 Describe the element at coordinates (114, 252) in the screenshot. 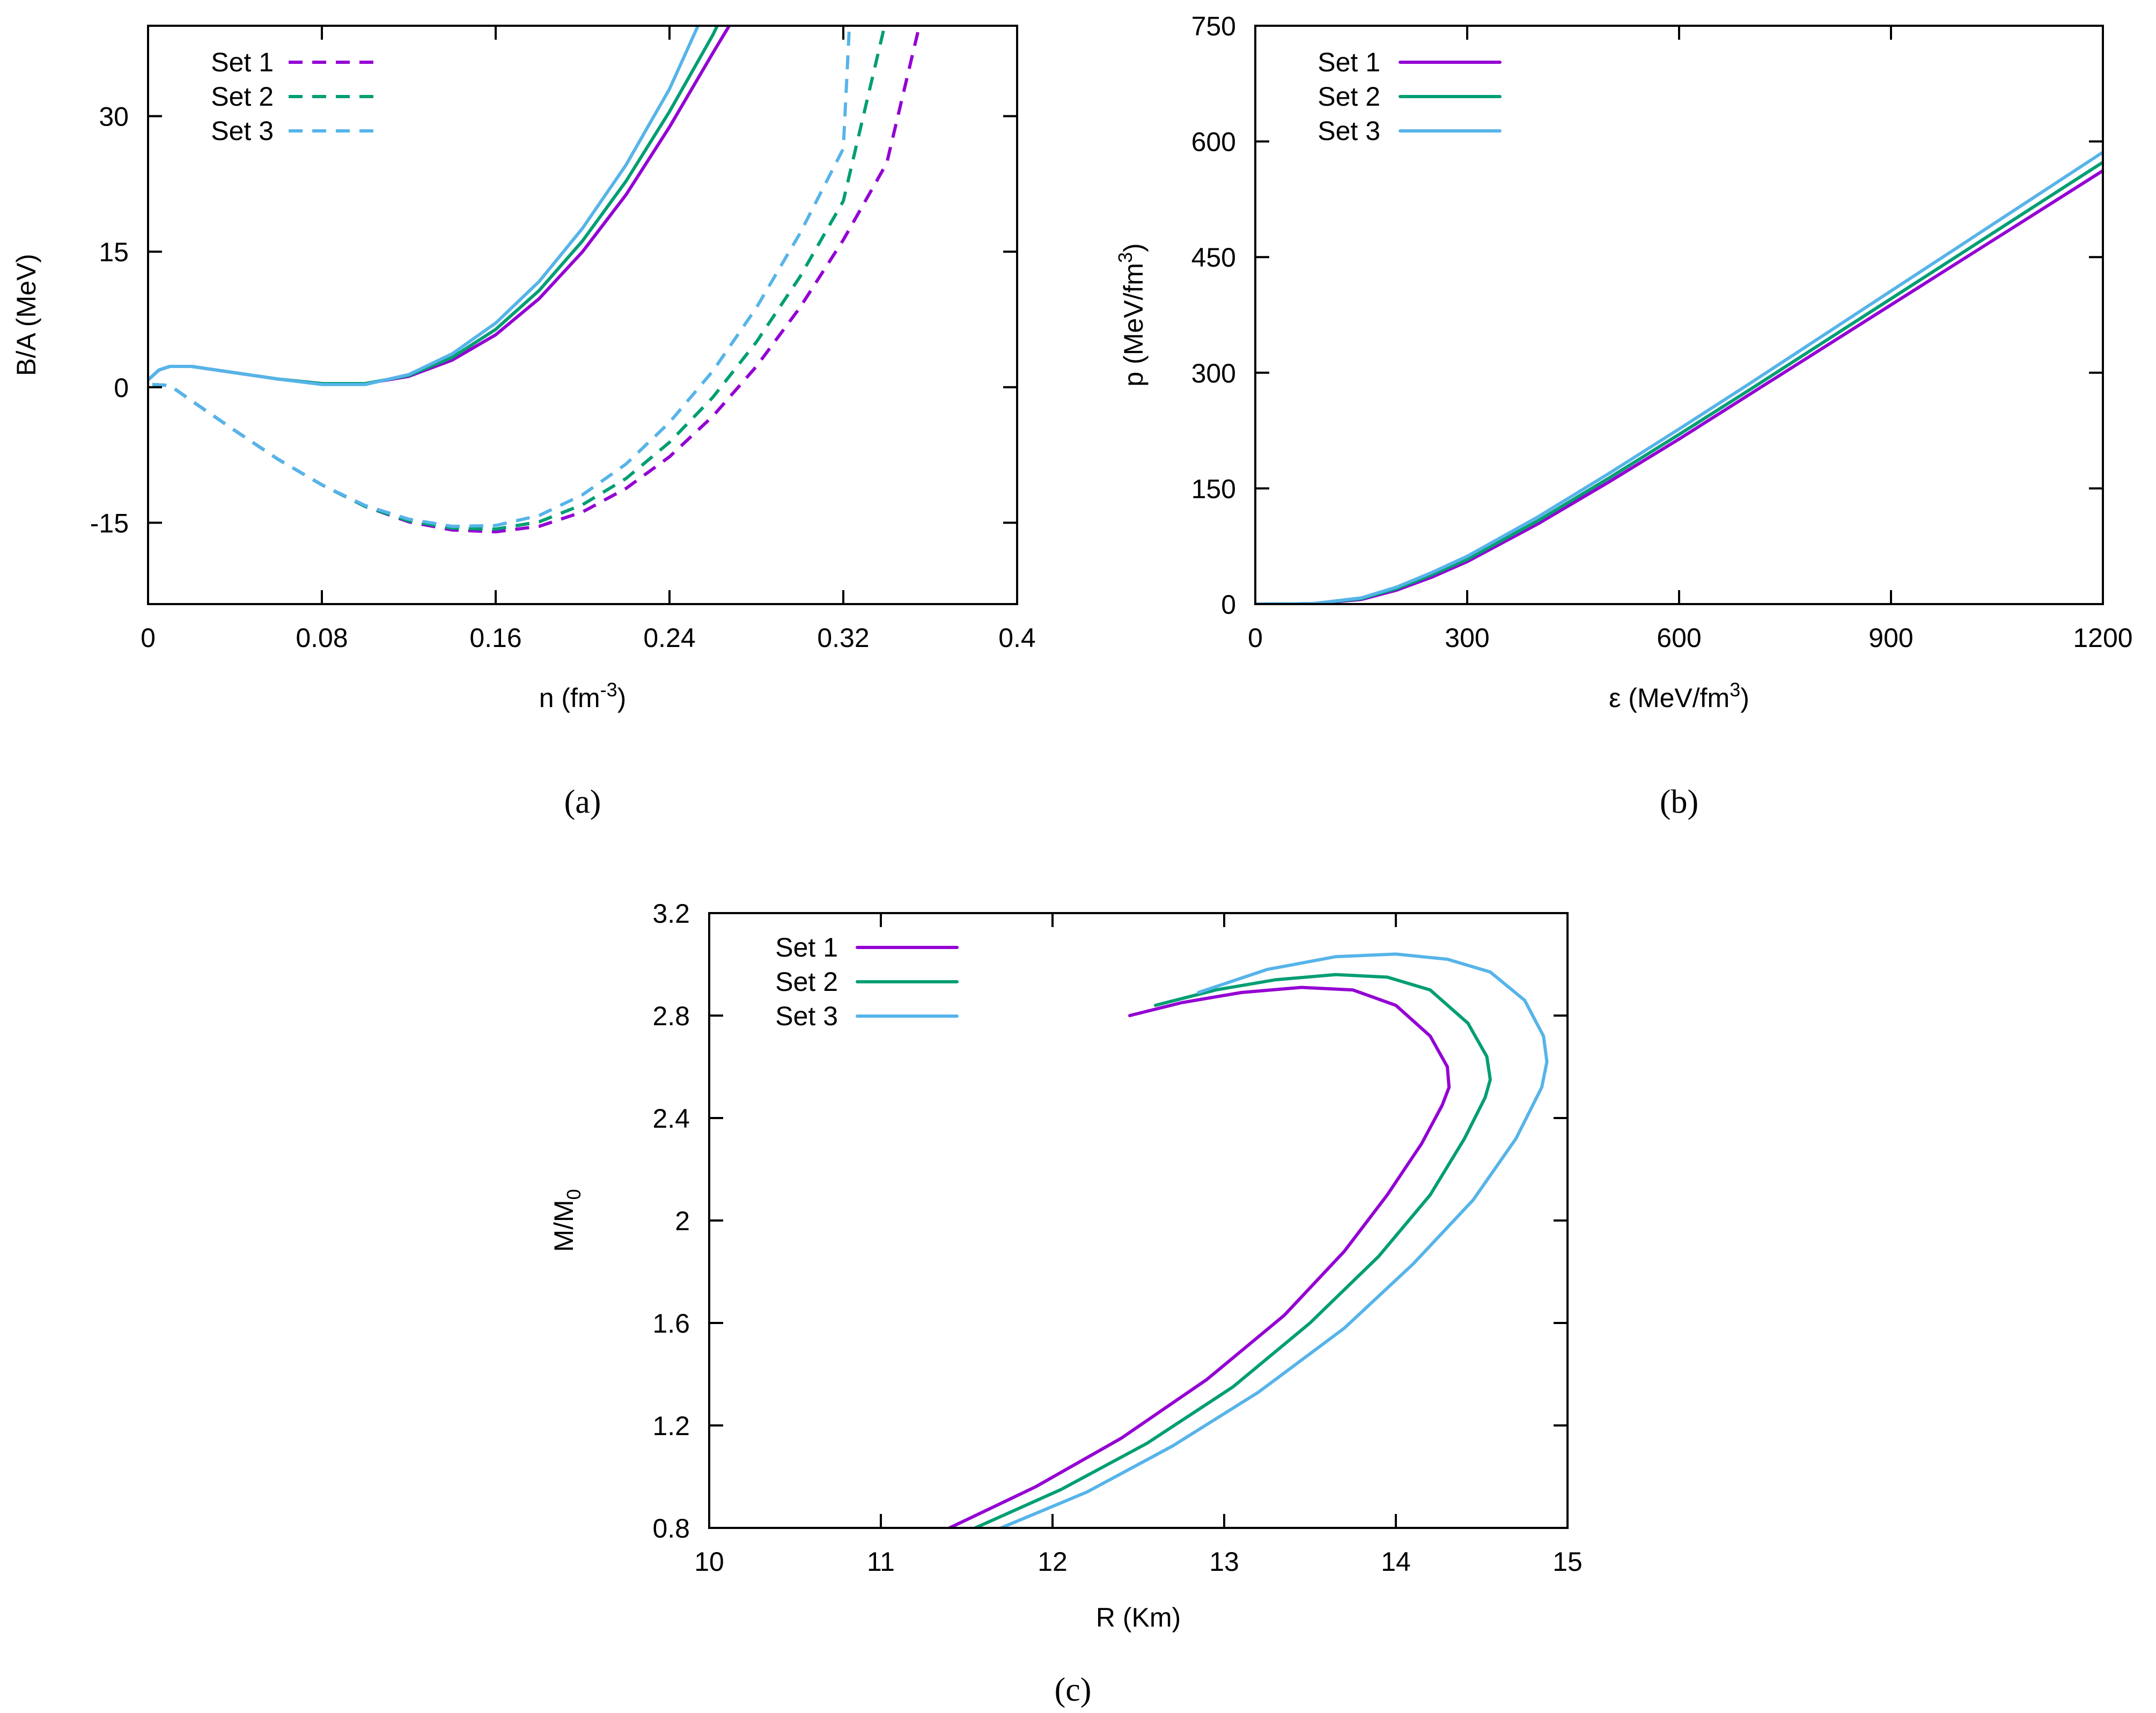

I see `panel-a-y-tick-label: 15` at that location.